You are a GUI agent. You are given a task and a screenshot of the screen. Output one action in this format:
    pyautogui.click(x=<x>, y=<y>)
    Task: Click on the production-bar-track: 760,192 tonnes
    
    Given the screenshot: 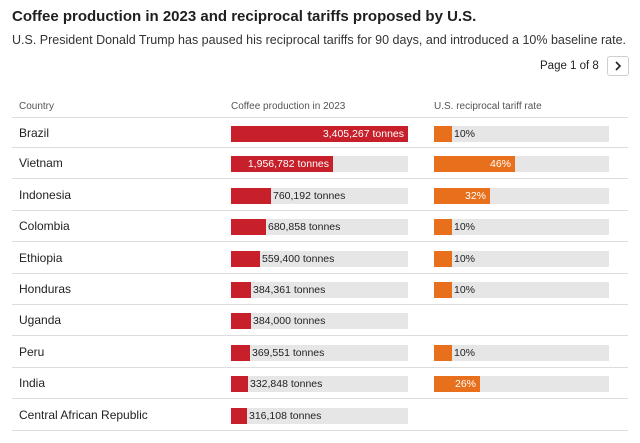 What is the action you would take?
    pyautogui.click(x=319, y=195)
    